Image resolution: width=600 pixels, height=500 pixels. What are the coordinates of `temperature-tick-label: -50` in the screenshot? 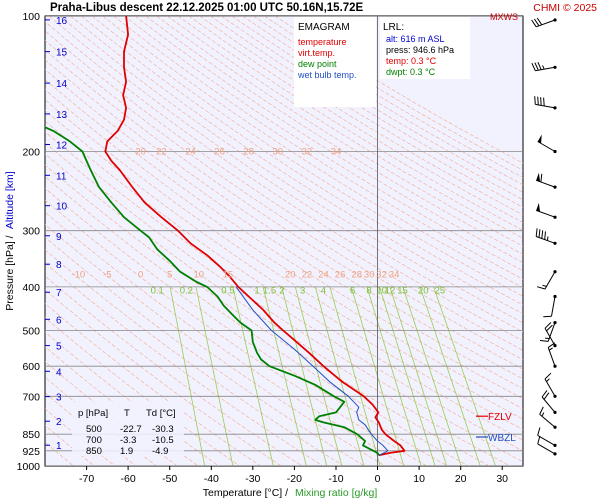 It's located at (169, 479).